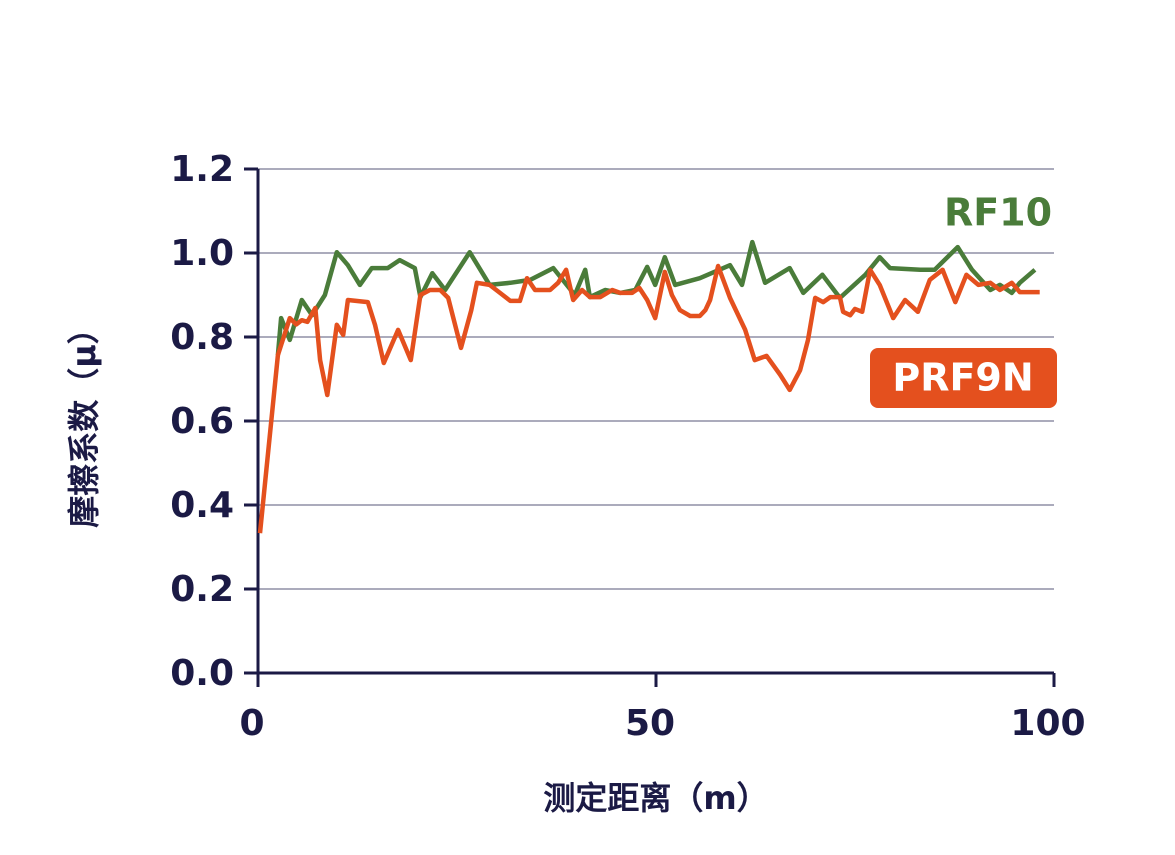  Describe the element at coordinates (202, 253) in the screenshot. I see `y-tick-label: 1.0` at that location.